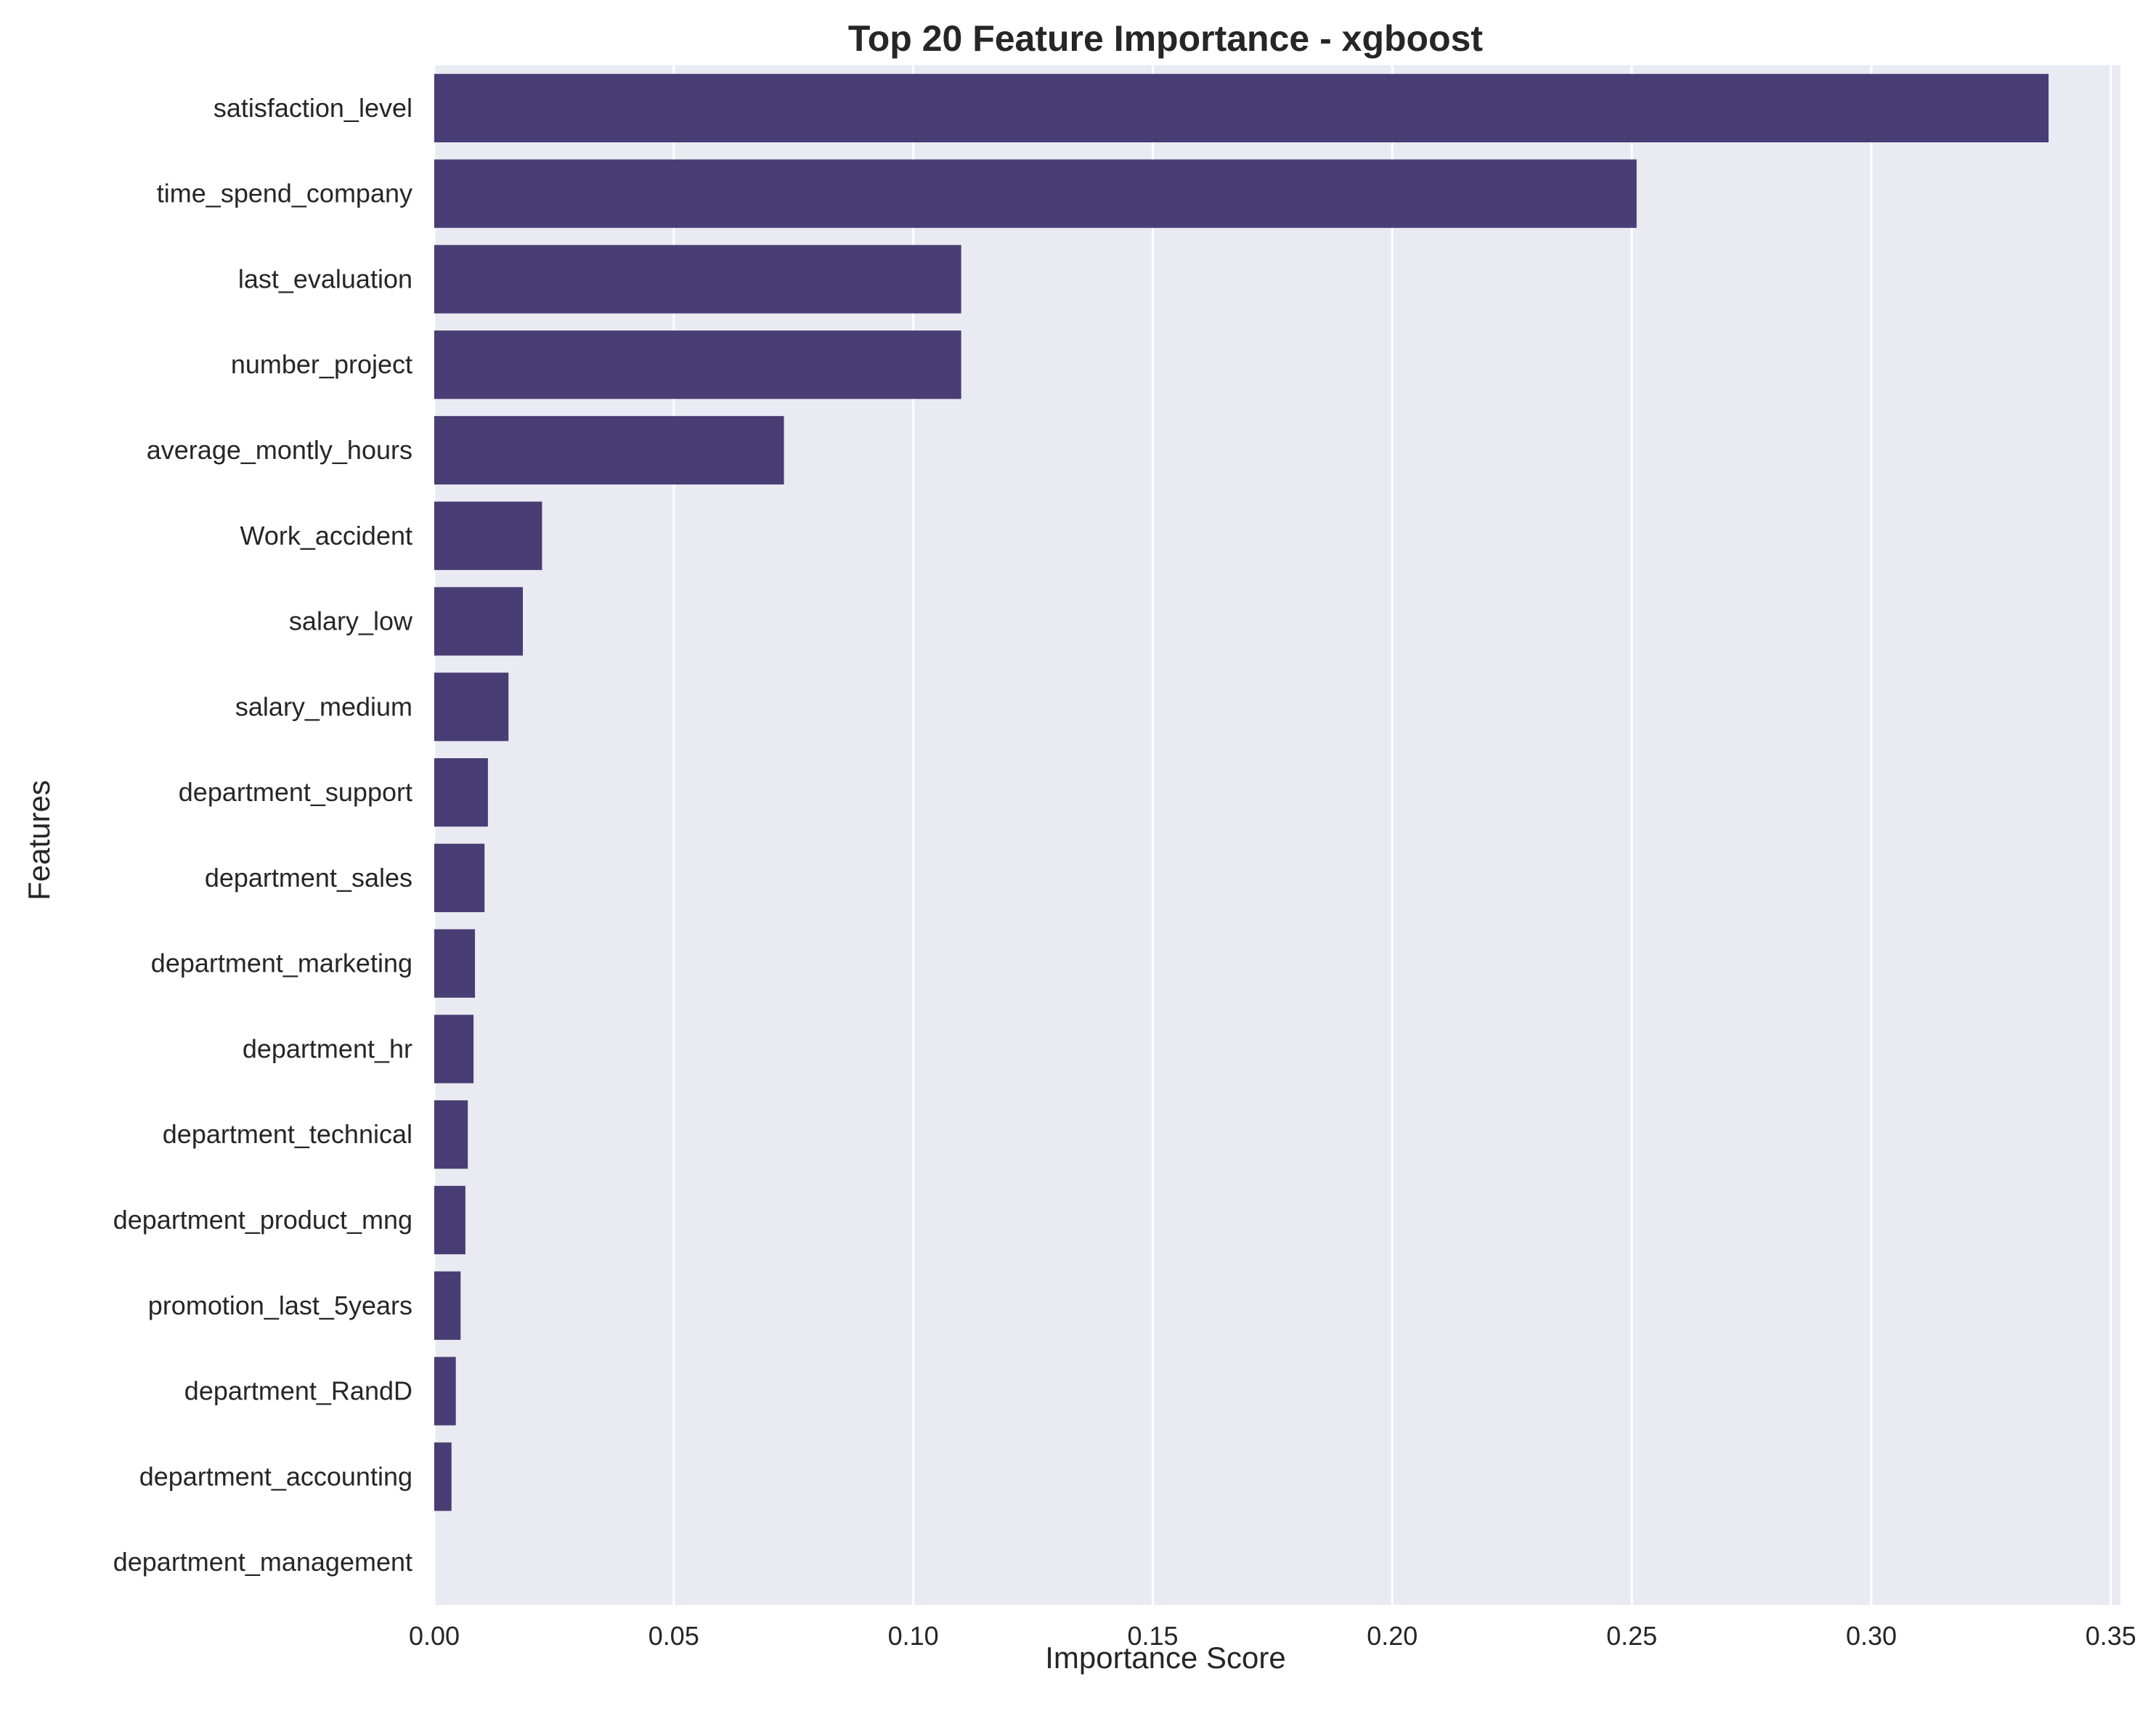 The height and width of the screenshot is (1719, 2156). I want to click on y-tick-label: time_spend_company, so click(284, 193).